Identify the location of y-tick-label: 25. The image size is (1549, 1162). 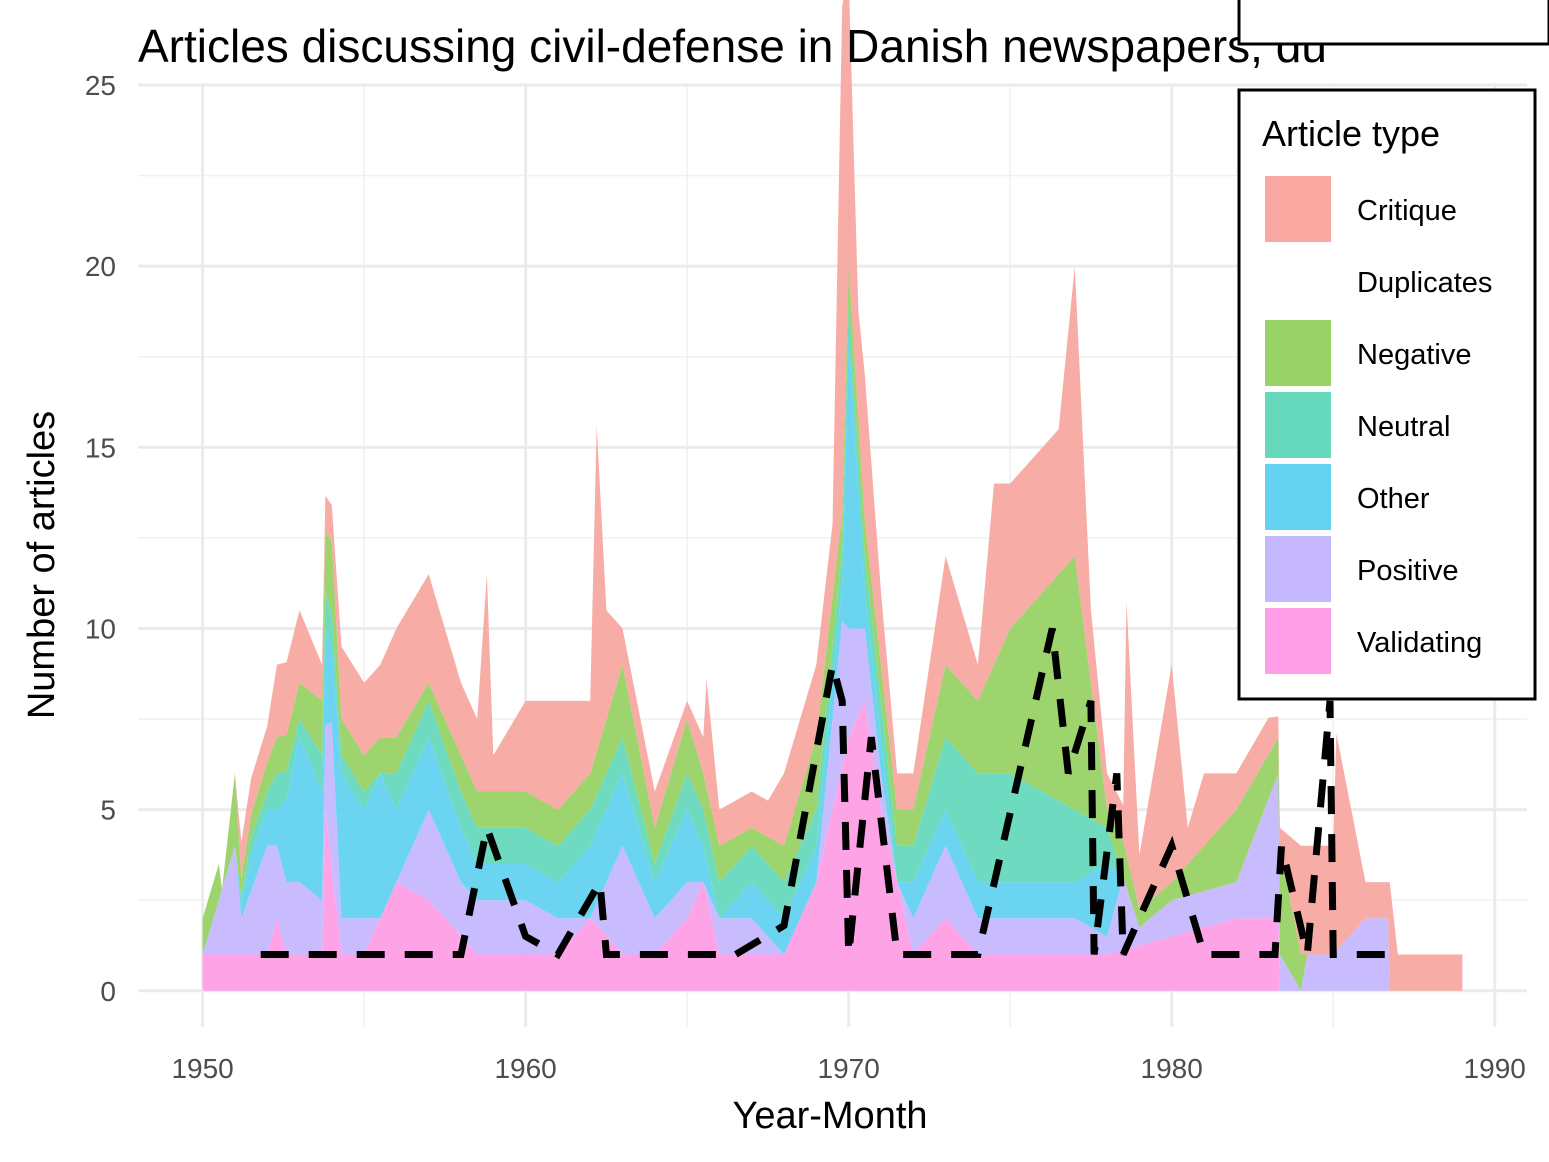
(100, 85).